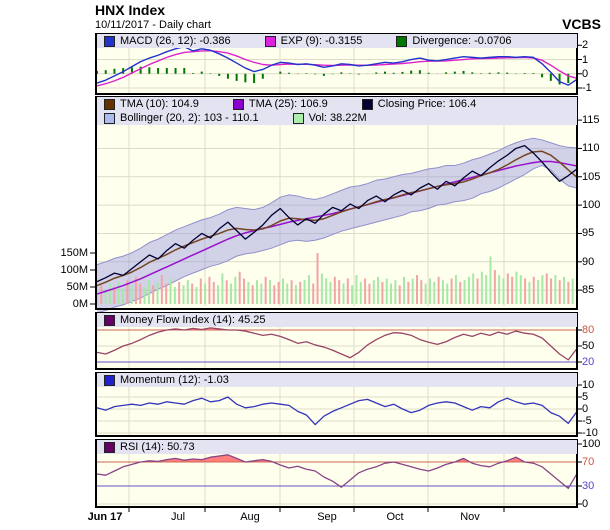 This screenshot has width=610, height=530. I want to click on y-axis-tick-label: 105, so click(591, 176).